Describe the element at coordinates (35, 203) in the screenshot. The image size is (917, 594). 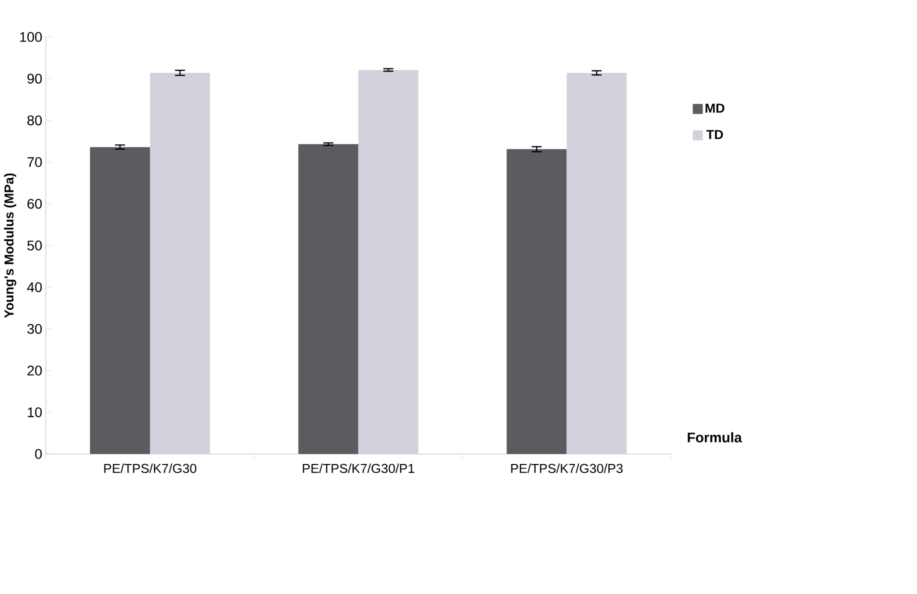
I see `y-tick-label: 60` at that location.